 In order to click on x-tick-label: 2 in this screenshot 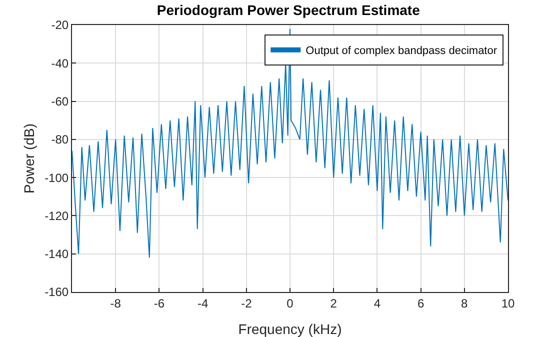, I will do `click(334, 303)`.